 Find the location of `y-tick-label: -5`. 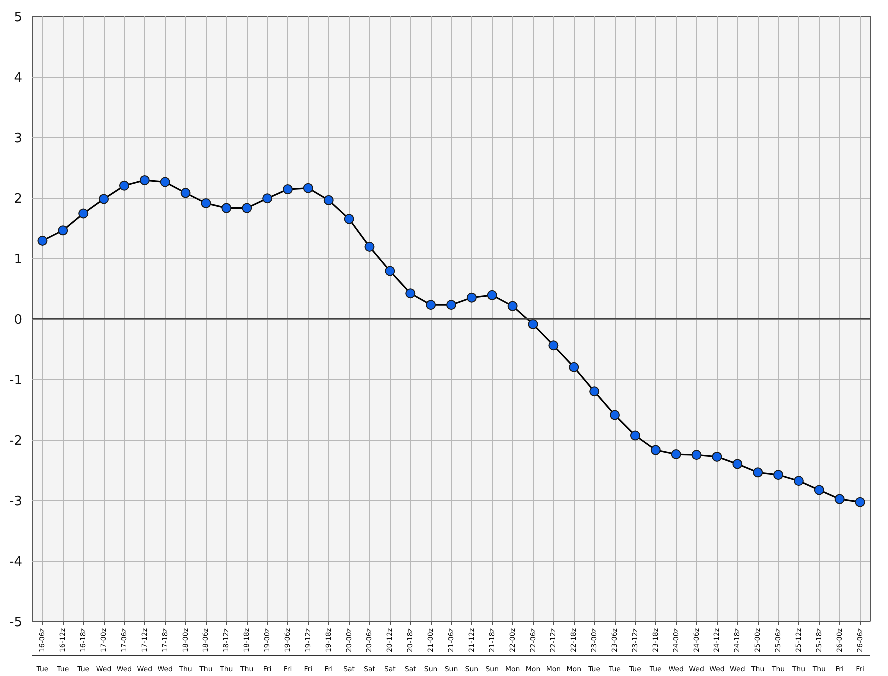

y-tick-label: -5 is located at coordinates (16, 623).